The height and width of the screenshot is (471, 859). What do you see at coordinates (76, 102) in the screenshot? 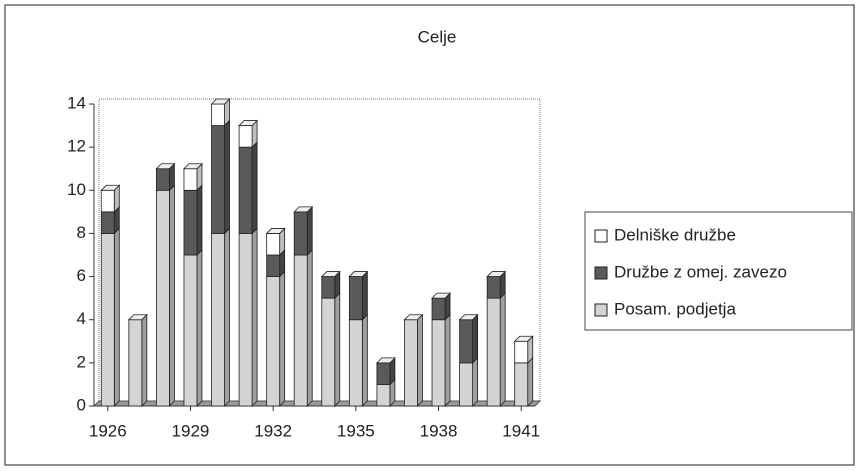
I see `y-tick-label: 14` at bounding box center [76, 102].